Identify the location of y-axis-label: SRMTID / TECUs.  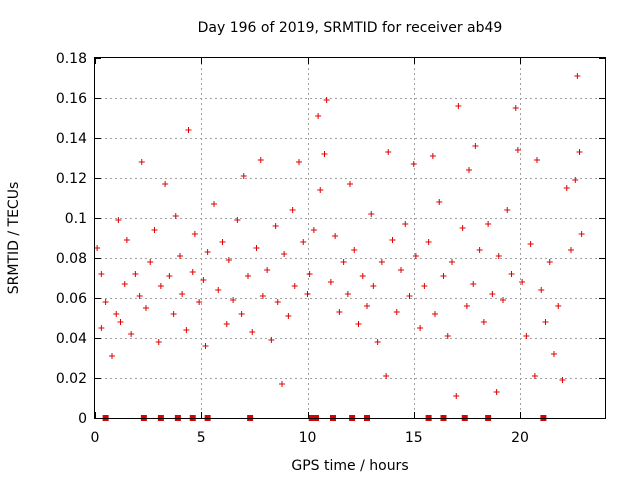
(14, 238).